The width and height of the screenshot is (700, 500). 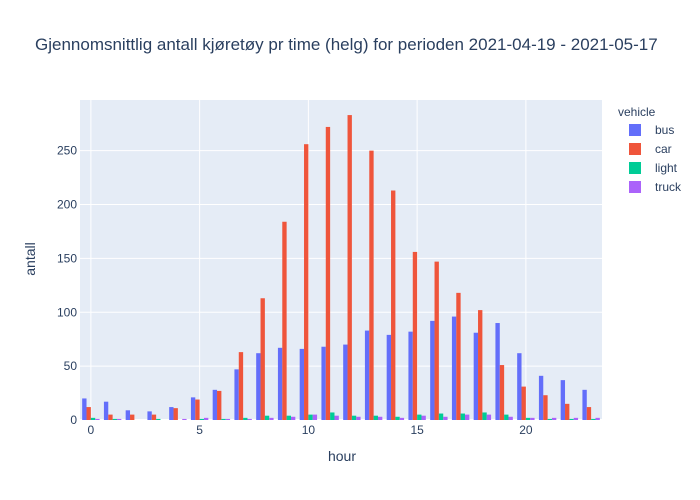 I want to click on legend-label-light: light, so click(x=666, y=168).